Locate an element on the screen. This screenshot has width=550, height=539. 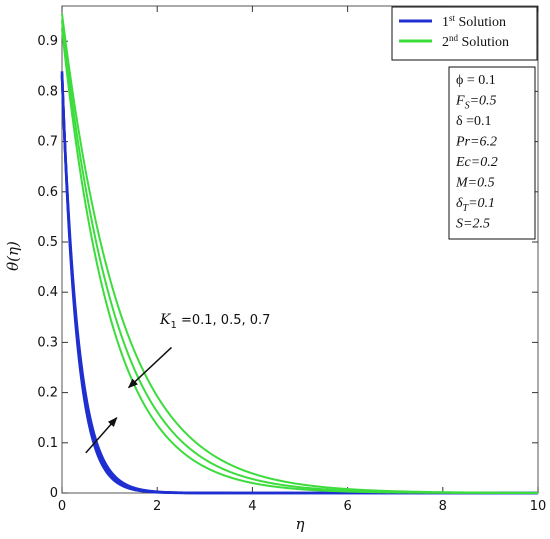
parameter-line: FS=0.5 is located at coordinates (476, 103).